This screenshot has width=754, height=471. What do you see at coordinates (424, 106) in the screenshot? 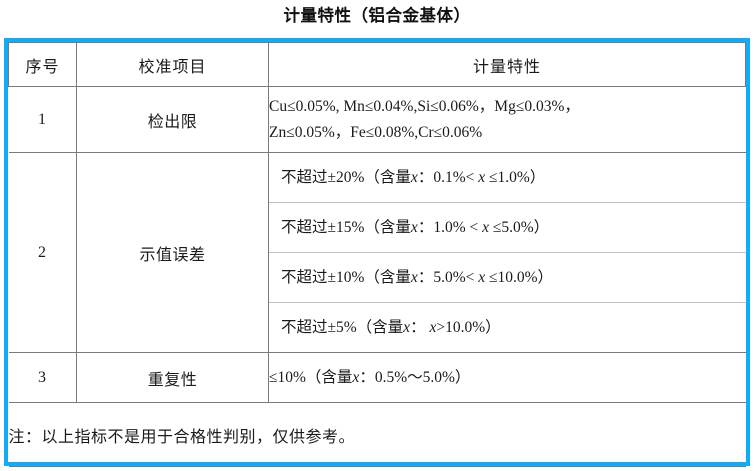
I see `spec-line-1: Cu≤0.05%, Mn≤0.04%,Si≤0.06%，Mg≤0.03%，` at bounding box center [424, 106].